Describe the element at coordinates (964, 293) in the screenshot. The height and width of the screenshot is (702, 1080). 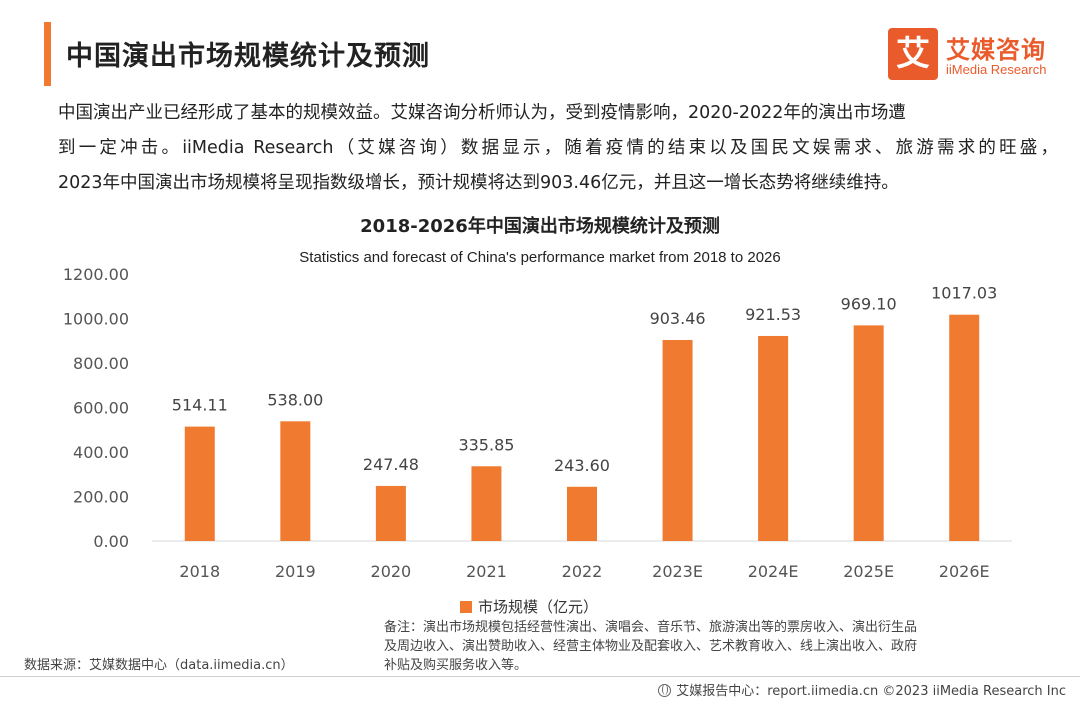
I see `data-label: 1017.03` at that location.